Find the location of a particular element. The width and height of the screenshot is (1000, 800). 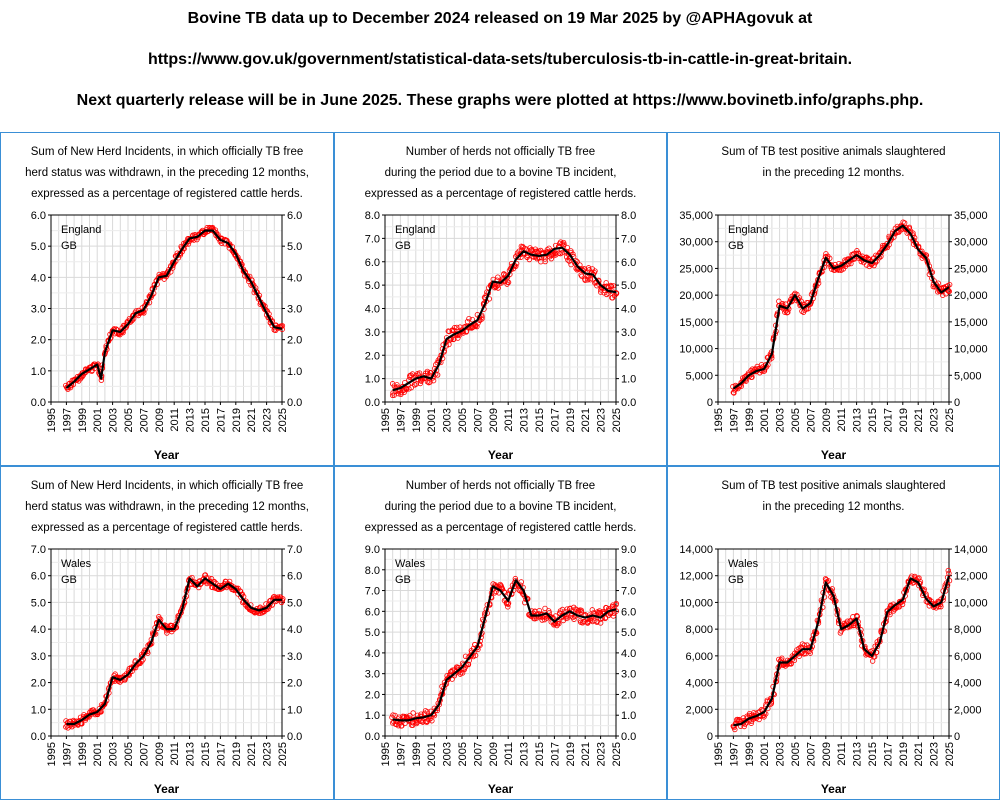

y-tick-label-left: 15,000 is located at coordinates (696, 323).